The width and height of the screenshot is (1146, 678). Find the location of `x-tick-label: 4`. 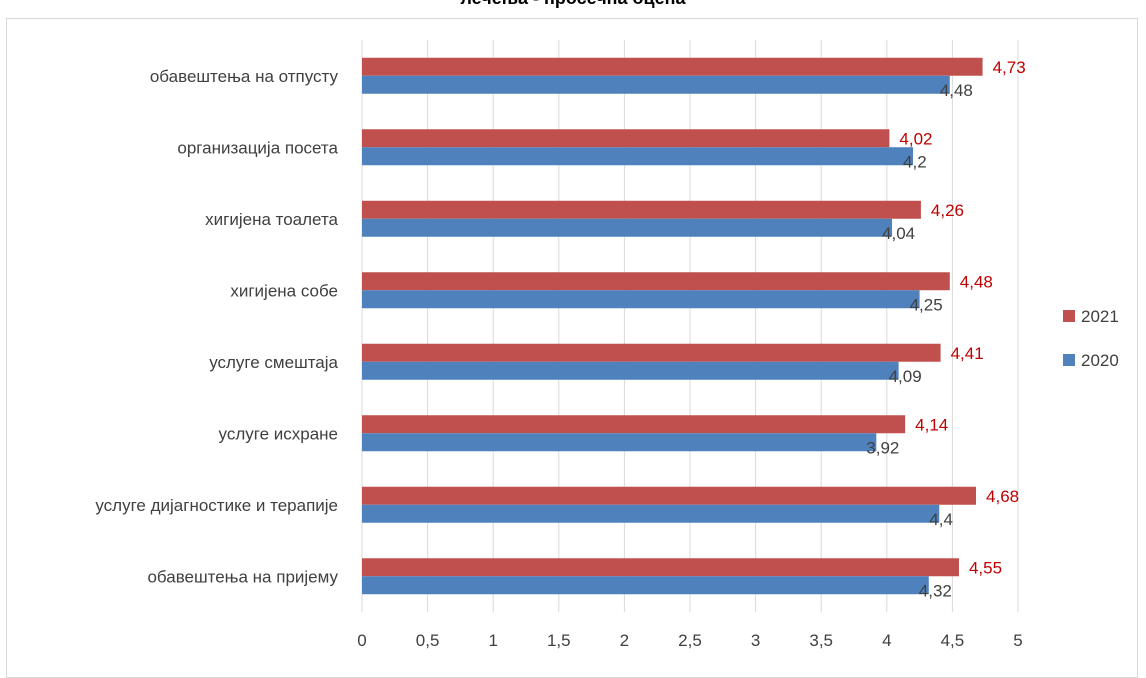

x-tick-label: 4 is located at coordinates (886, 640).